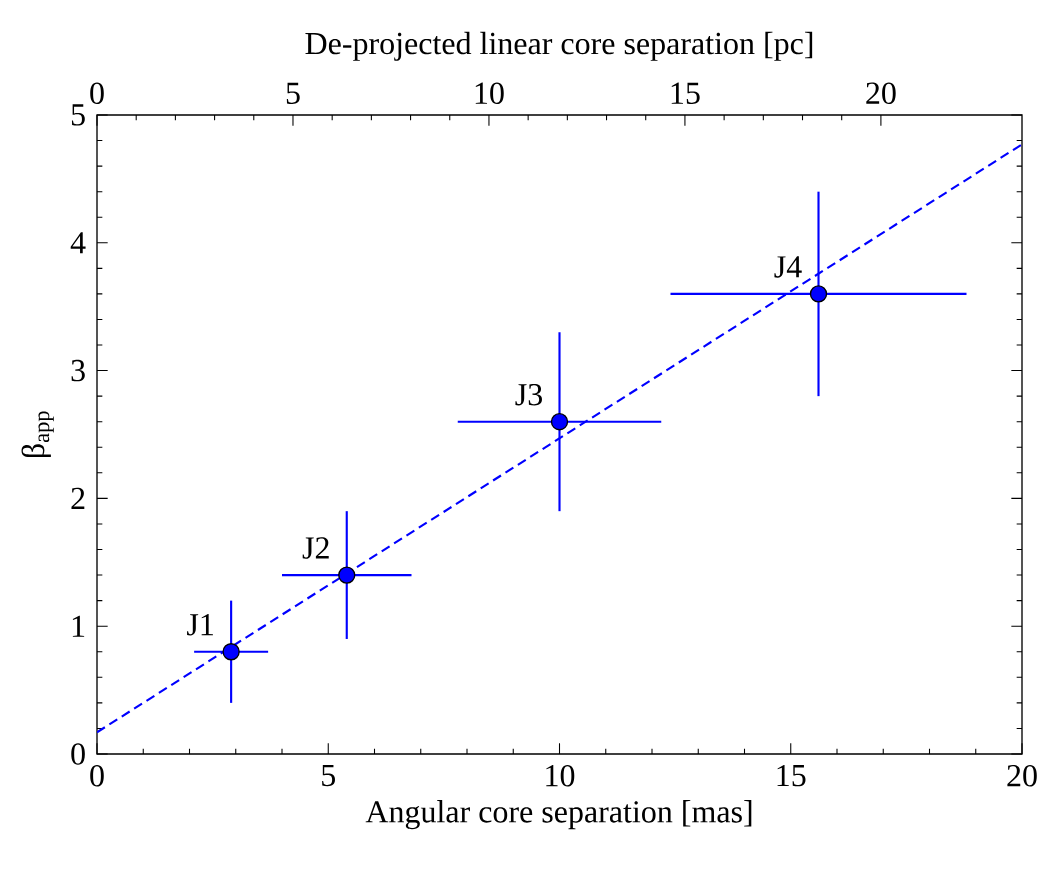 This screenshot has width=1043, height=870. Describe the element at coordinates (685, 93) in the screenshot. I see `x2-tick-label: 15` at that location.